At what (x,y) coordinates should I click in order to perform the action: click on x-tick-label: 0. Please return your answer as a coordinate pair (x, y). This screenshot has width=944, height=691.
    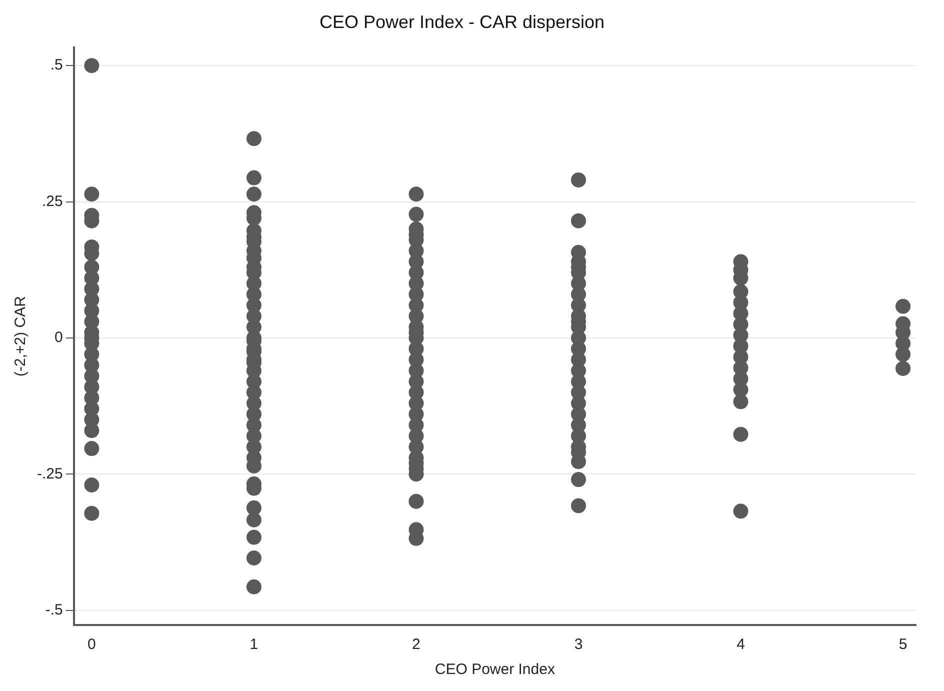
    Looking at the image, I should click on (92, 645).